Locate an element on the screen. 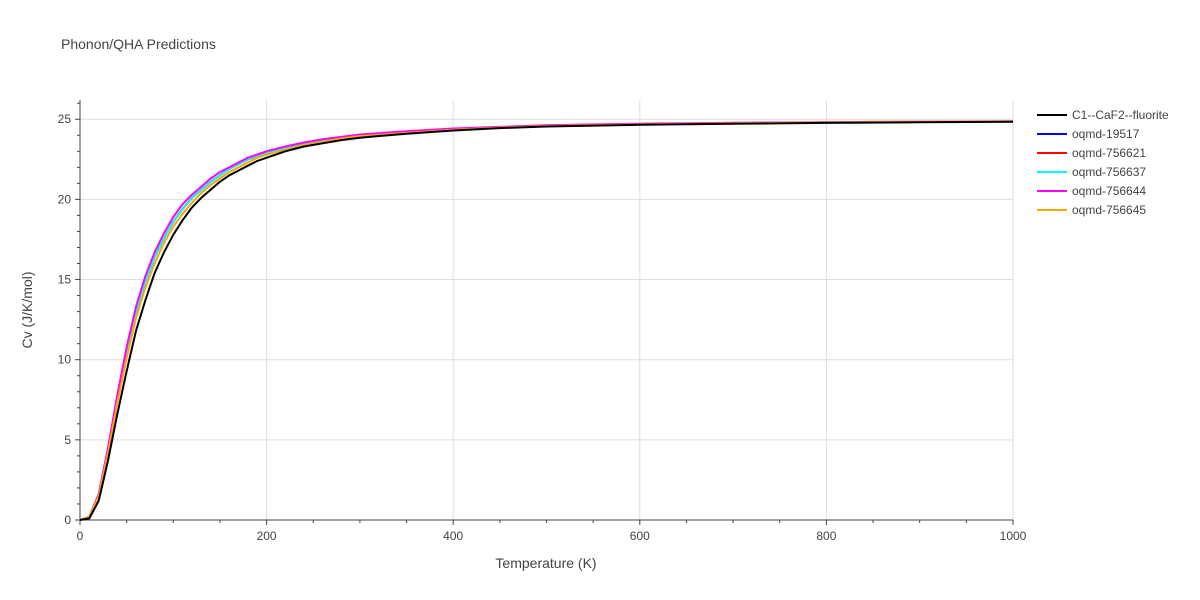  legend-item: oqmd-19517 is located at coordinates (1088, 134).